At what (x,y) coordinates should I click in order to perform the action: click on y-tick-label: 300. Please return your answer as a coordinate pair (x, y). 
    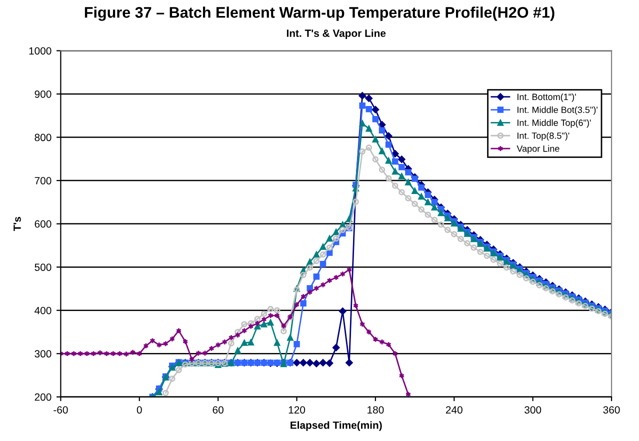
    Looking at the image, I should click on (43, 354).